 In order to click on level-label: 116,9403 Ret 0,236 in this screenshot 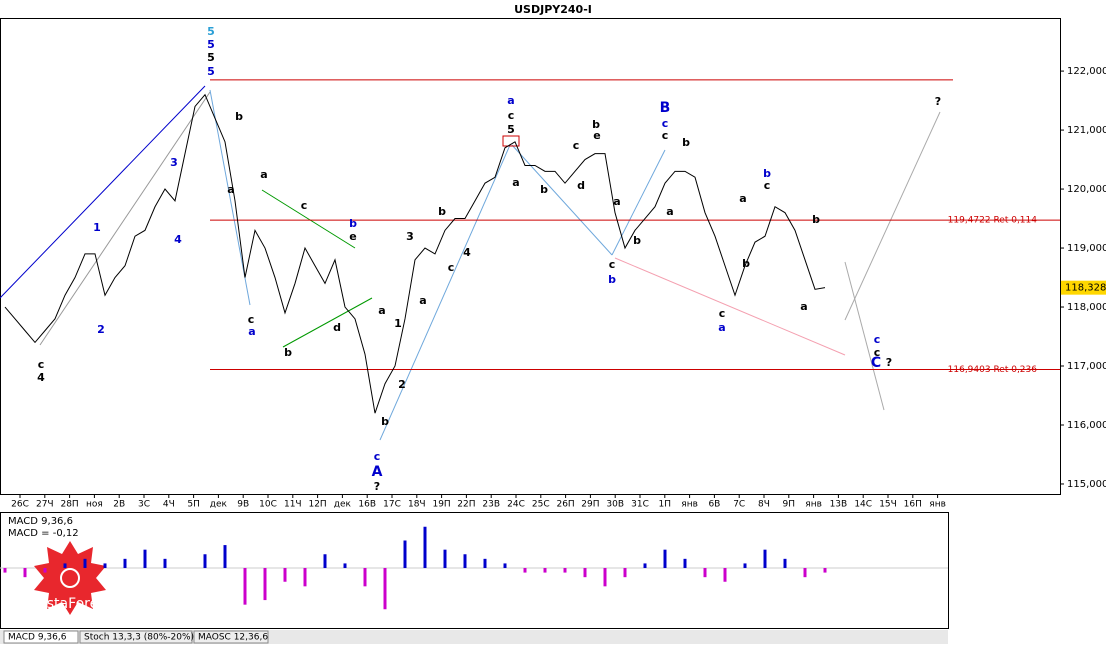, I will do `click(993, 370)`.